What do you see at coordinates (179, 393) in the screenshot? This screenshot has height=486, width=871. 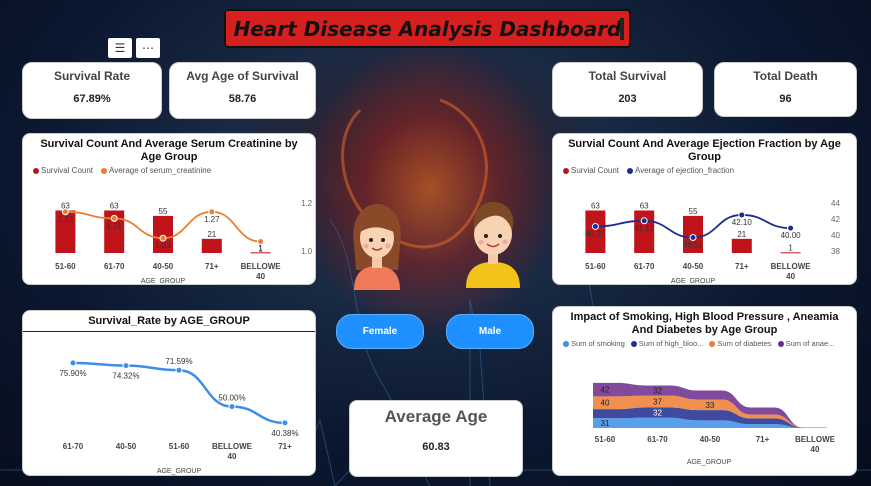 I see `series-line` at bounding box center [179, 393].